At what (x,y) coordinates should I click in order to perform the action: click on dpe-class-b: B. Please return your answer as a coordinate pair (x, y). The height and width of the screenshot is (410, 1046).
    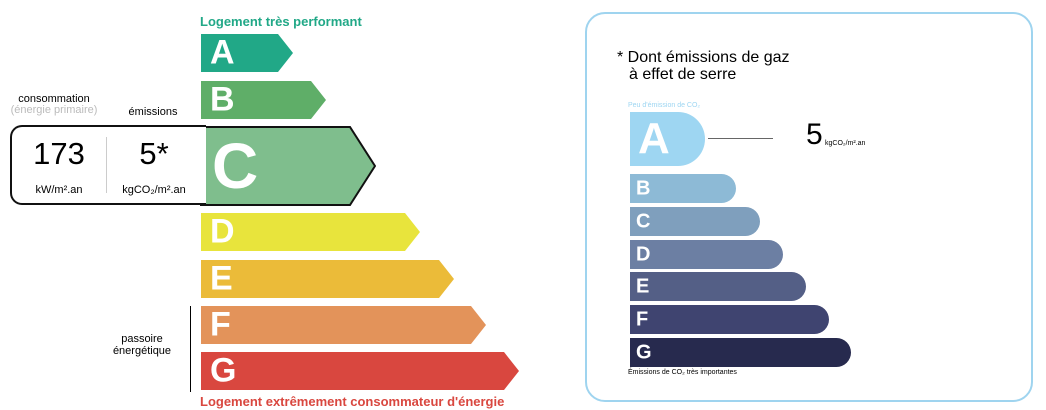
    Looking at the image, I should click on (263, 100).